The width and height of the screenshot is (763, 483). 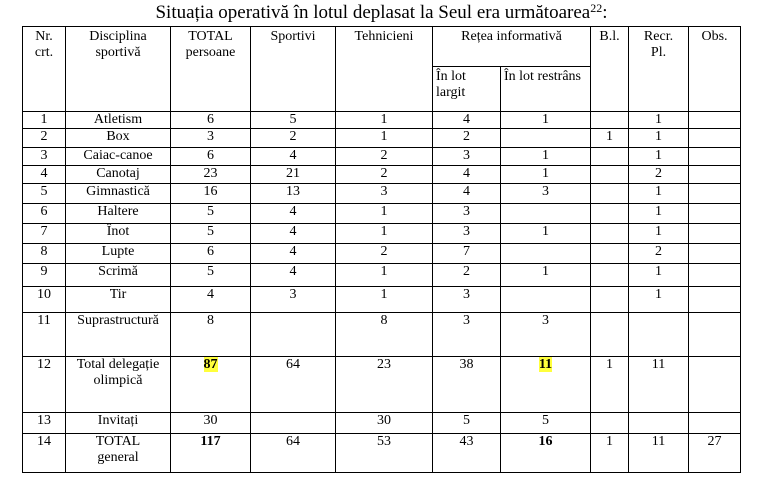 What do you see at coordinates (210, 423) in the screenshot?
I see `table-cell: 30` at bounding box center [210, 423].